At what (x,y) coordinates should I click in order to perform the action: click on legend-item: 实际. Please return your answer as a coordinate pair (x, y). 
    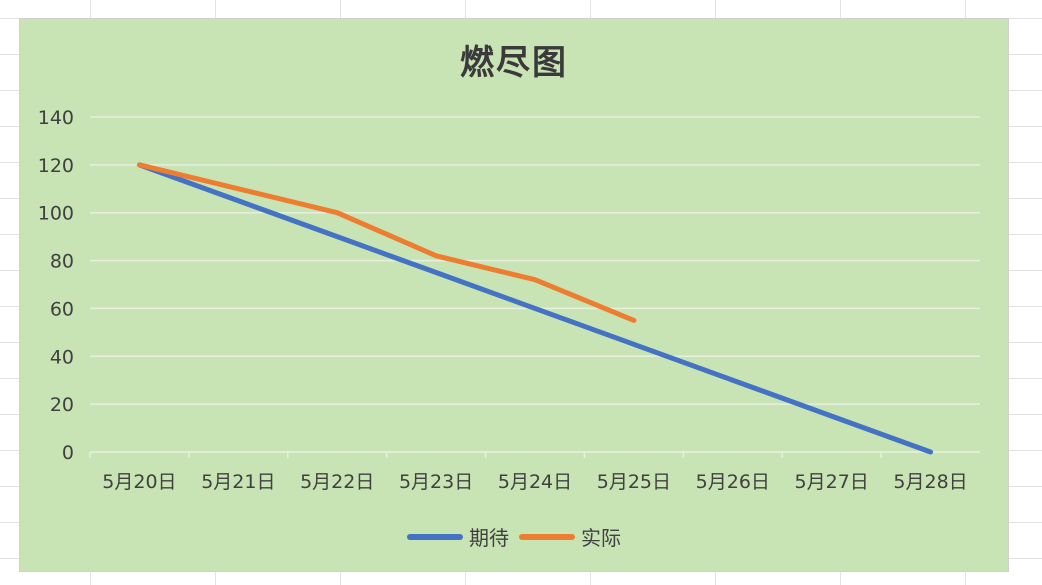
    Looking at the image, I should click on (570, 536).